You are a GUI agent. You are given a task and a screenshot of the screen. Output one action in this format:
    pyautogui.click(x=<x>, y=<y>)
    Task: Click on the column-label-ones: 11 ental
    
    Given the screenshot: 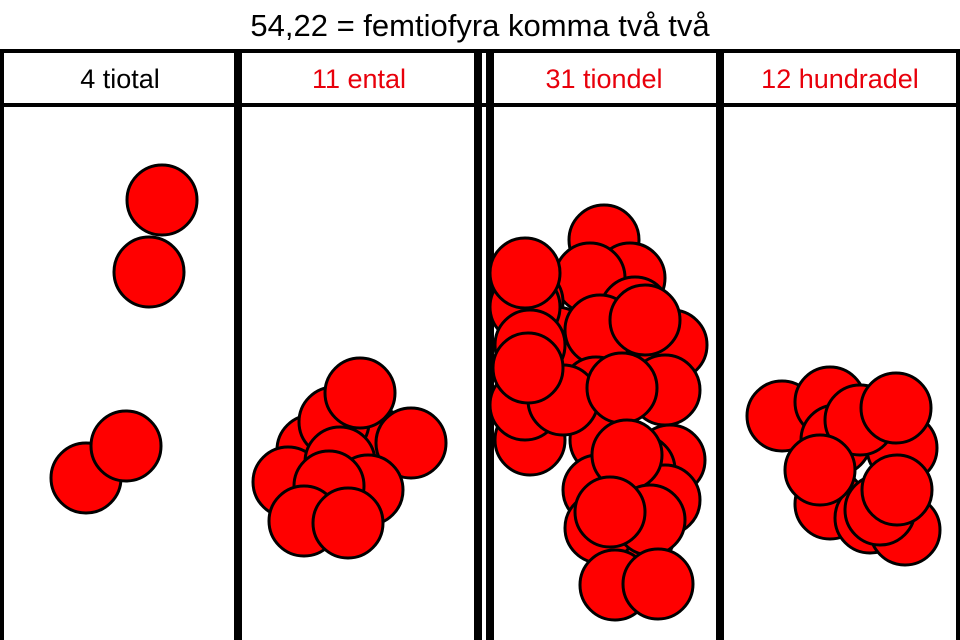 What is the action you would take?
    pyautogui.click(x=359, y=79)
    